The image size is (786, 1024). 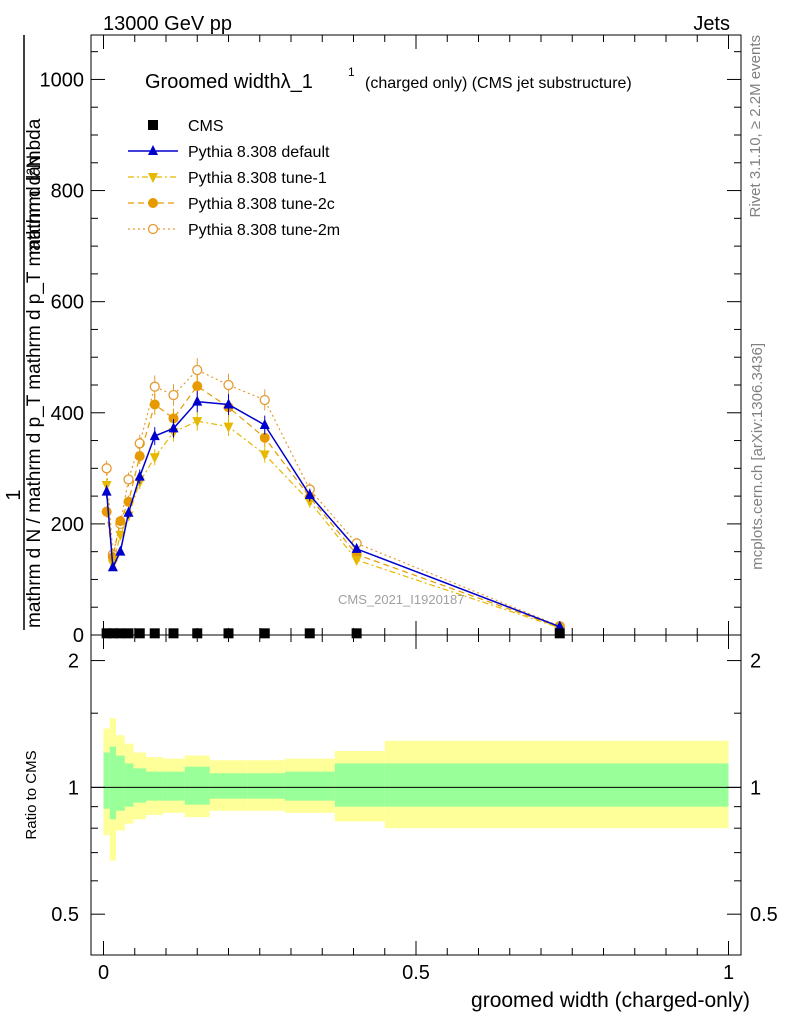 I want to click on series-pythia-8-308-default, so click(x=333, y=511).